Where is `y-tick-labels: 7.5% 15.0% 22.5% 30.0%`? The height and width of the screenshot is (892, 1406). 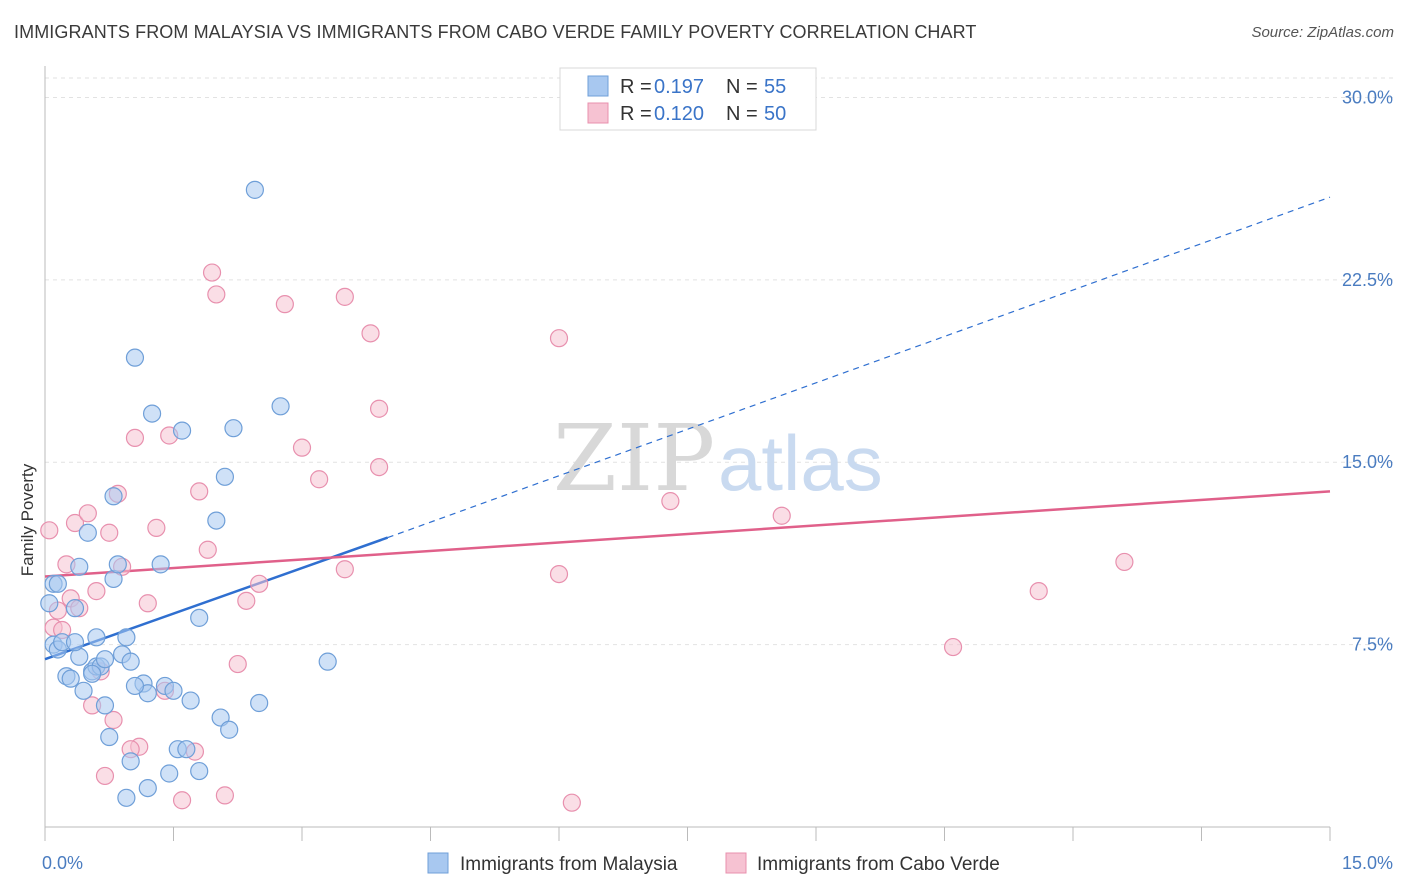 y-tick-labels: 7.5% 15.0% 22.5% 30.0% is located at coordinates (1367, 370).